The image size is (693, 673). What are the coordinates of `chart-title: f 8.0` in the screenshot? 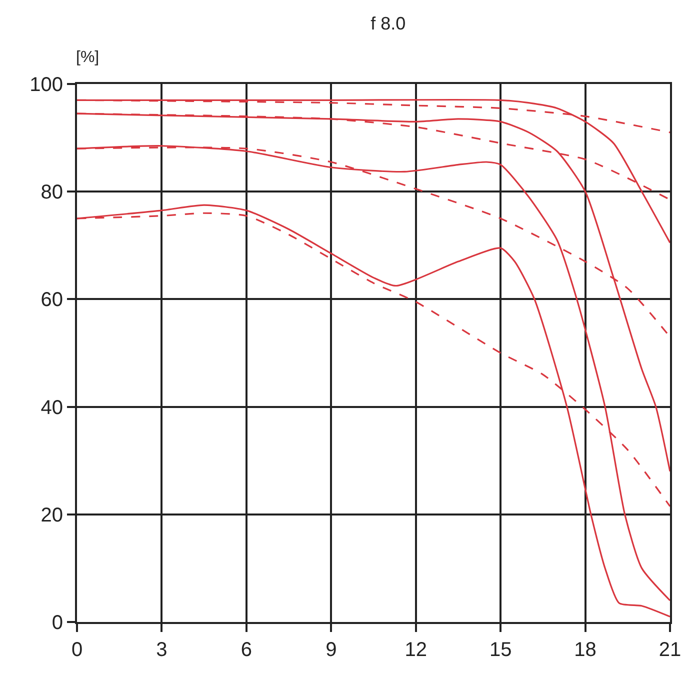 It's located at (388, 23).